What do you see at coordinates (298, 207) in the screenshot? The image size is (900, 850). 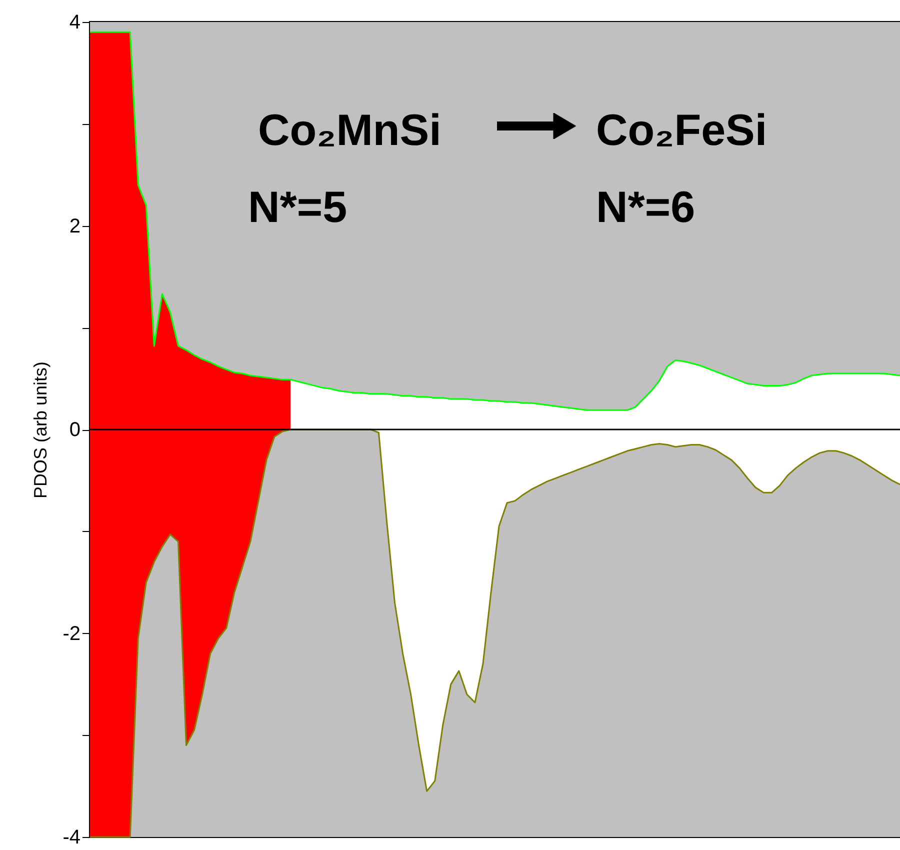 I see `annotation: N*=5` at bounding box center [298, 207].